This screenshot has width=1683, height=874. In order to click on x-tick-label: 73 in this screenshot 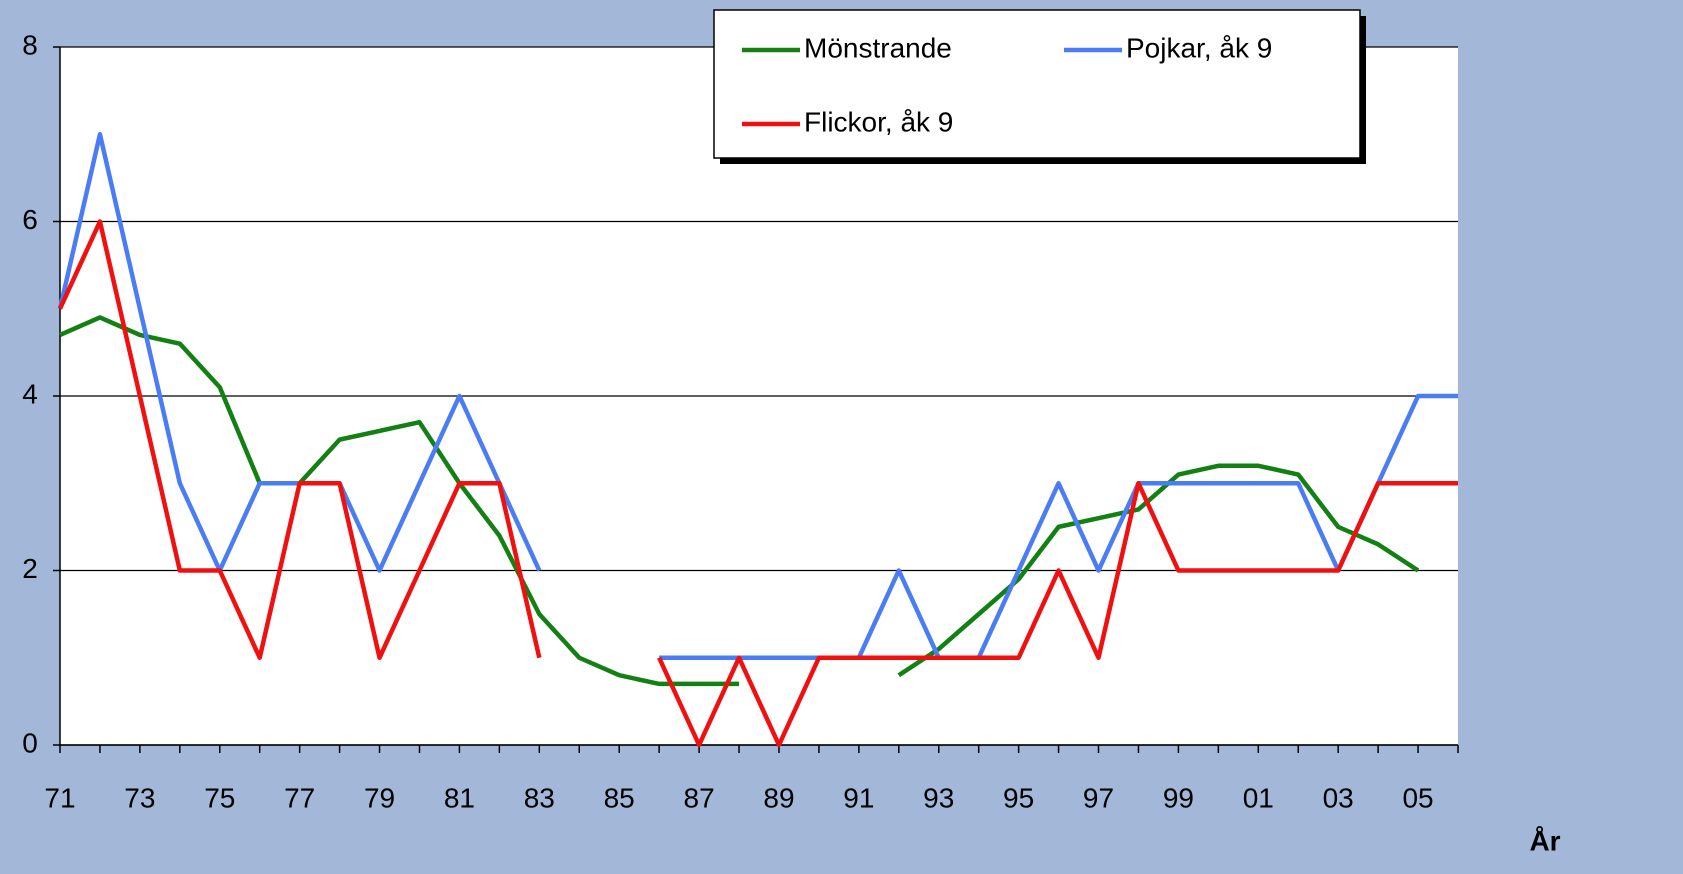, I will do `click(139, 797)`.